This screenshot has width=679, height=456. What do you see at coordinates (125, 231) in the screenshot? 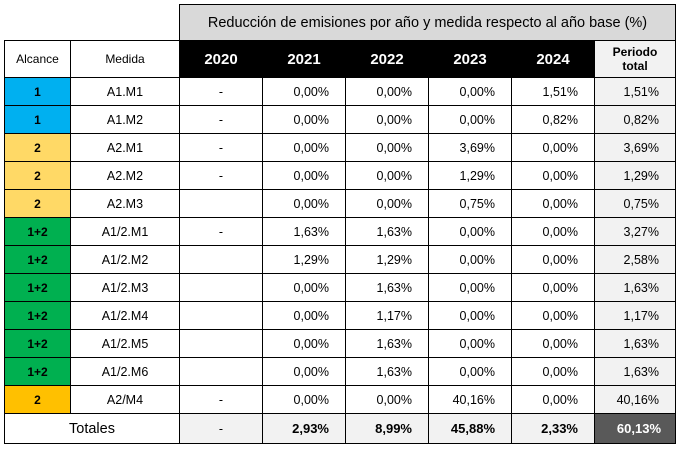
I see `measure-cell: A1/2.M1` at bounding box center [125, 231].